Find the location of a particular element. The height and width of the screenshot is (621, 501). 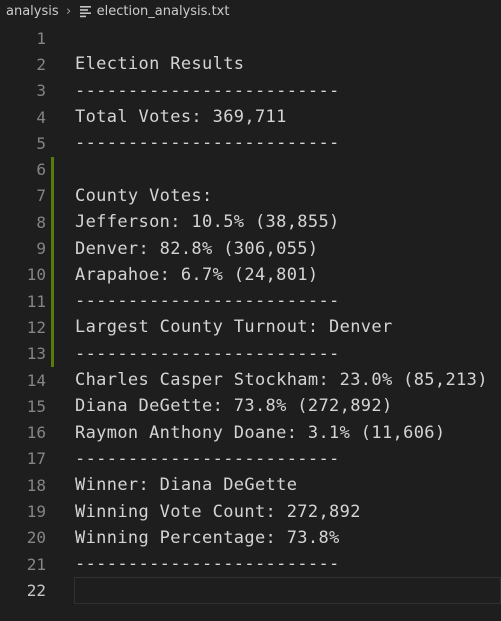

editor-line: 1 is located at coordinates (250, 38).